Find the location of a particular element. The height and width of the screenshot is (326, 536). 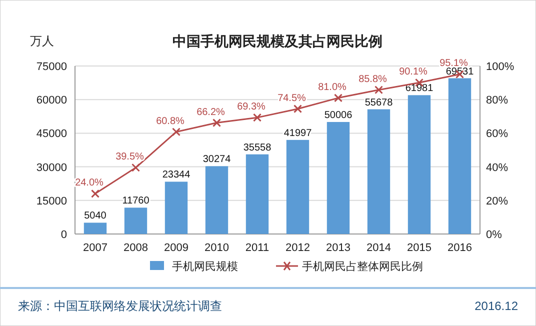

x-tick-label: 2010 is located at coordinates (216, 248).